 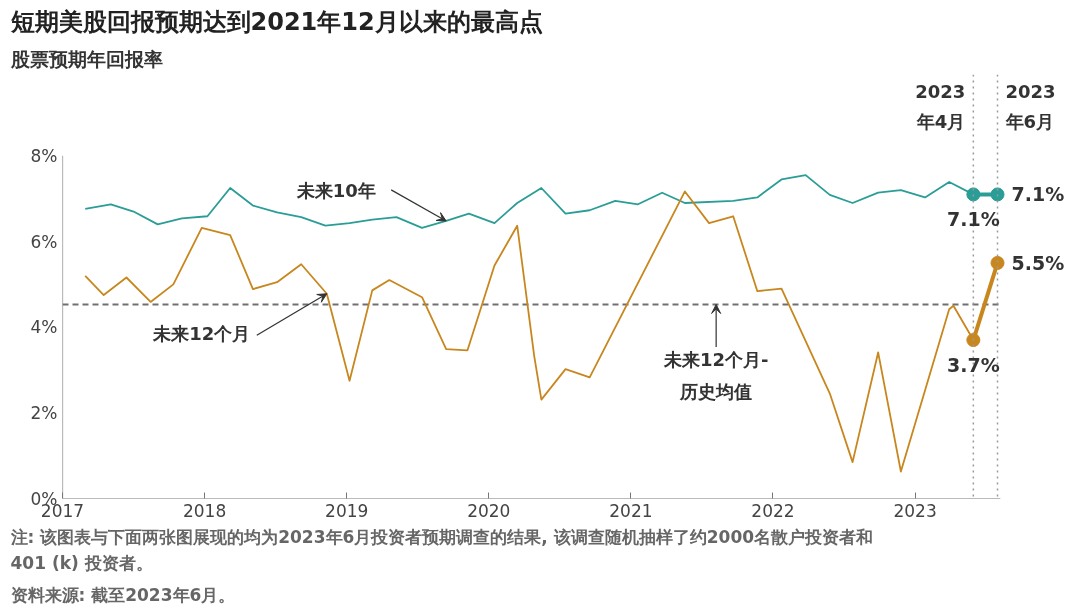 What do you see at coordinates (973, 365) in the screenshot?
I see `data-label: 3.7%` at bounding box center [973, 365].